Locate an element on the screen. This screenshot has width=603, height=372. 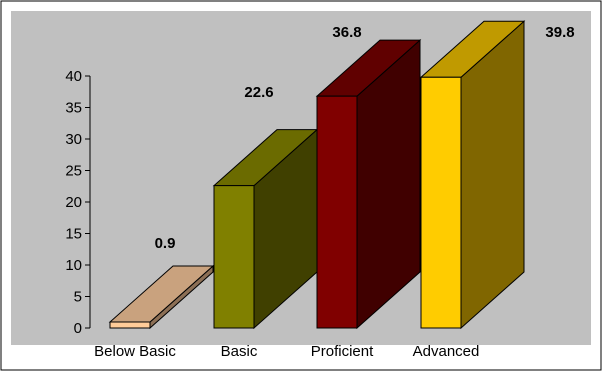
y-tick-label: 20 is located at coordinates (73, 202).